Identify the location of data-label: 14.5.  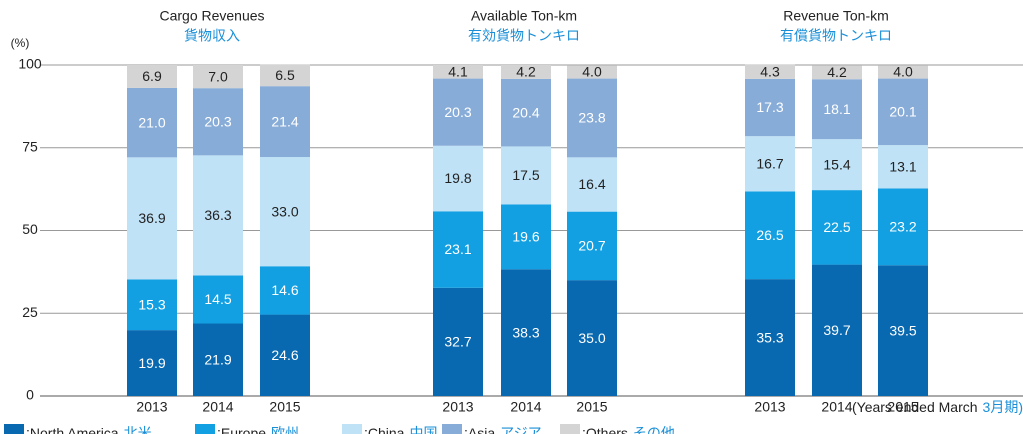
(217, 299).